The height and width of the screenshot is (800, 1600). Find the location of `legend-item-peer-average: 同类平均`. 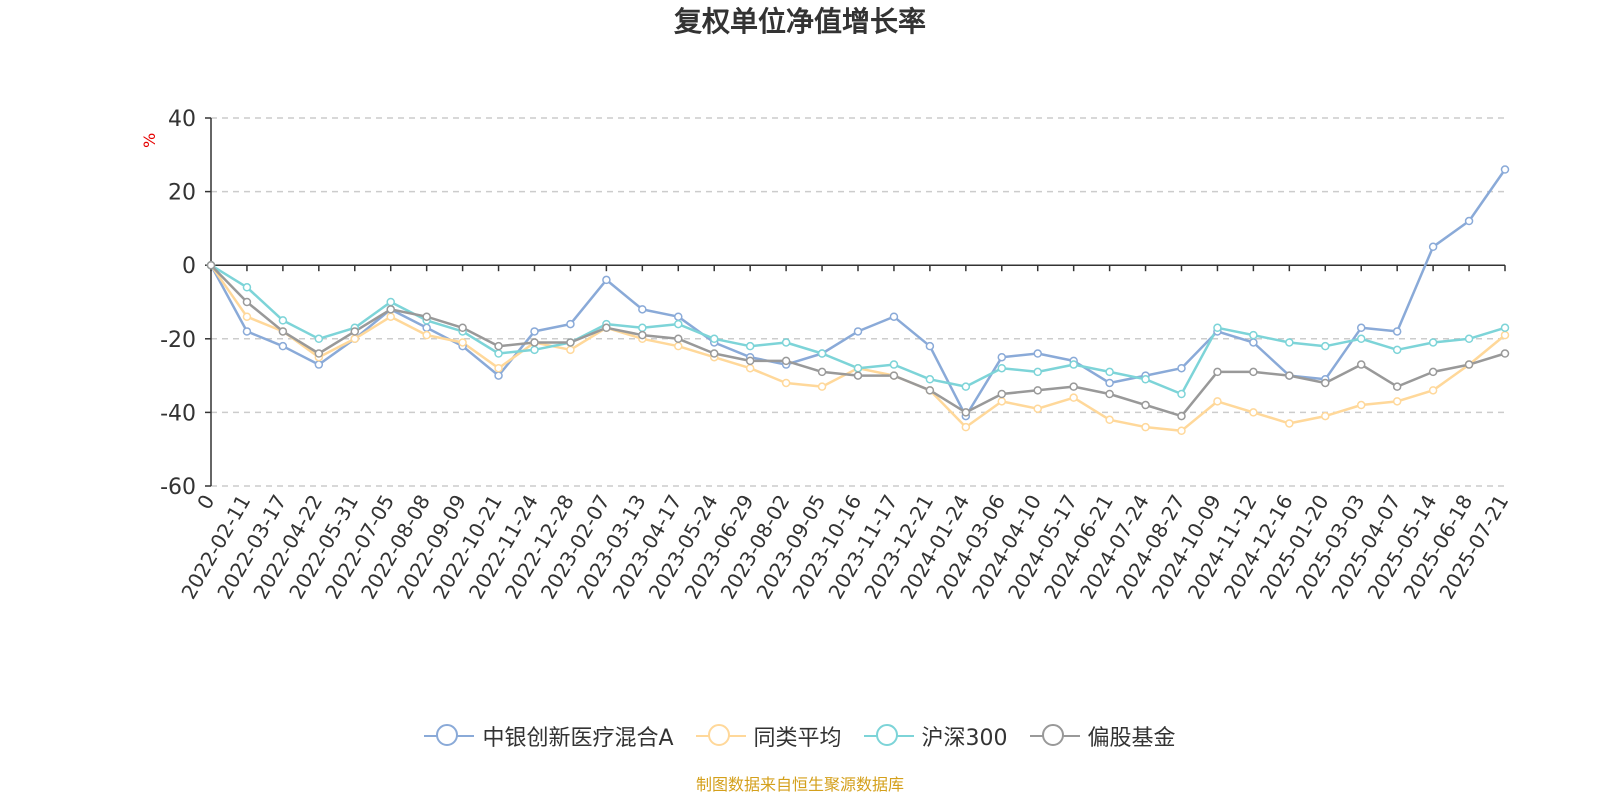

legend-item-peer-average: 同类平均 is located at coordinates (768, 736).